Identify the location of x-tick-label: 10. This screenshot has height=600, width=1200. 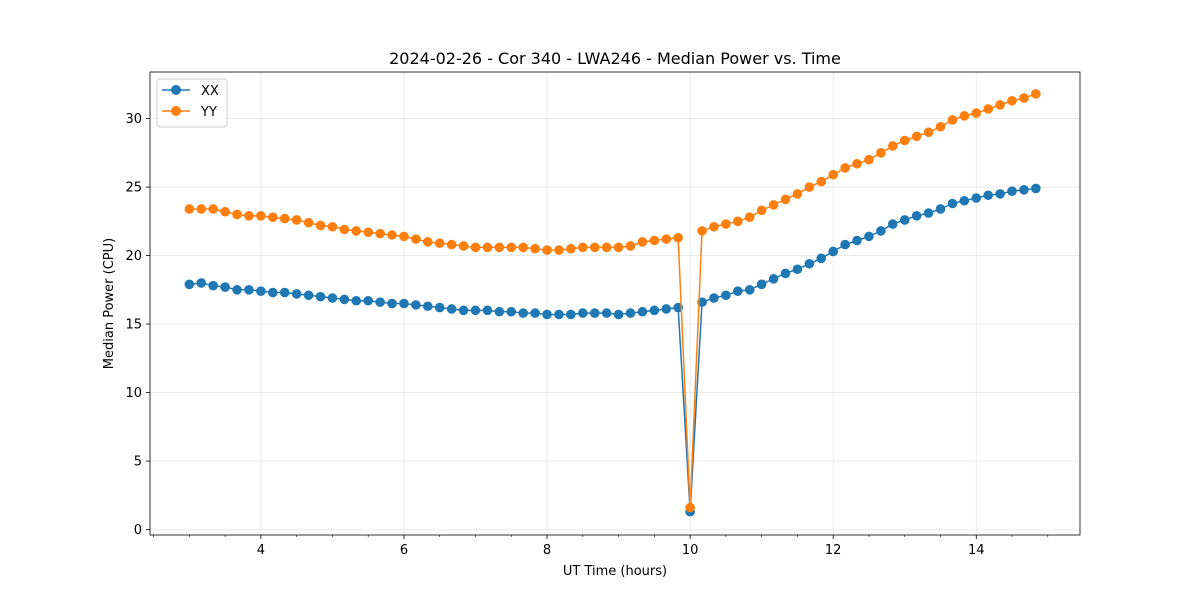
(690, 550).